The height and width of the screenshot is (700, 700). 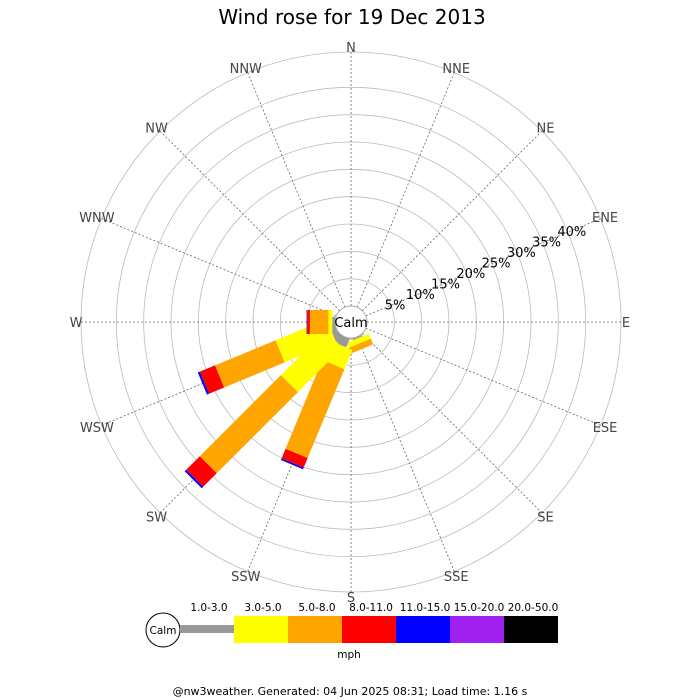 I want to click on direction-label-wnw: WNW, so click(x=97, y=218).